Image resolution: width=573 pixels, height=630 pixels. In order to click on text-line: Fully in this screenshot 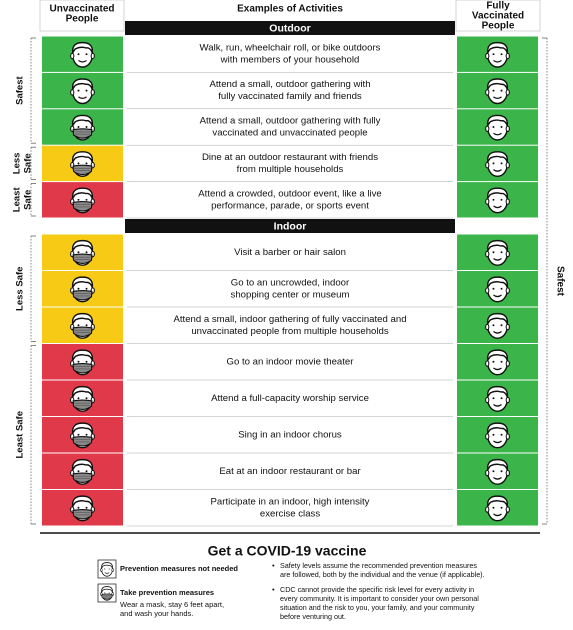, I will do `click(498, 6)`.